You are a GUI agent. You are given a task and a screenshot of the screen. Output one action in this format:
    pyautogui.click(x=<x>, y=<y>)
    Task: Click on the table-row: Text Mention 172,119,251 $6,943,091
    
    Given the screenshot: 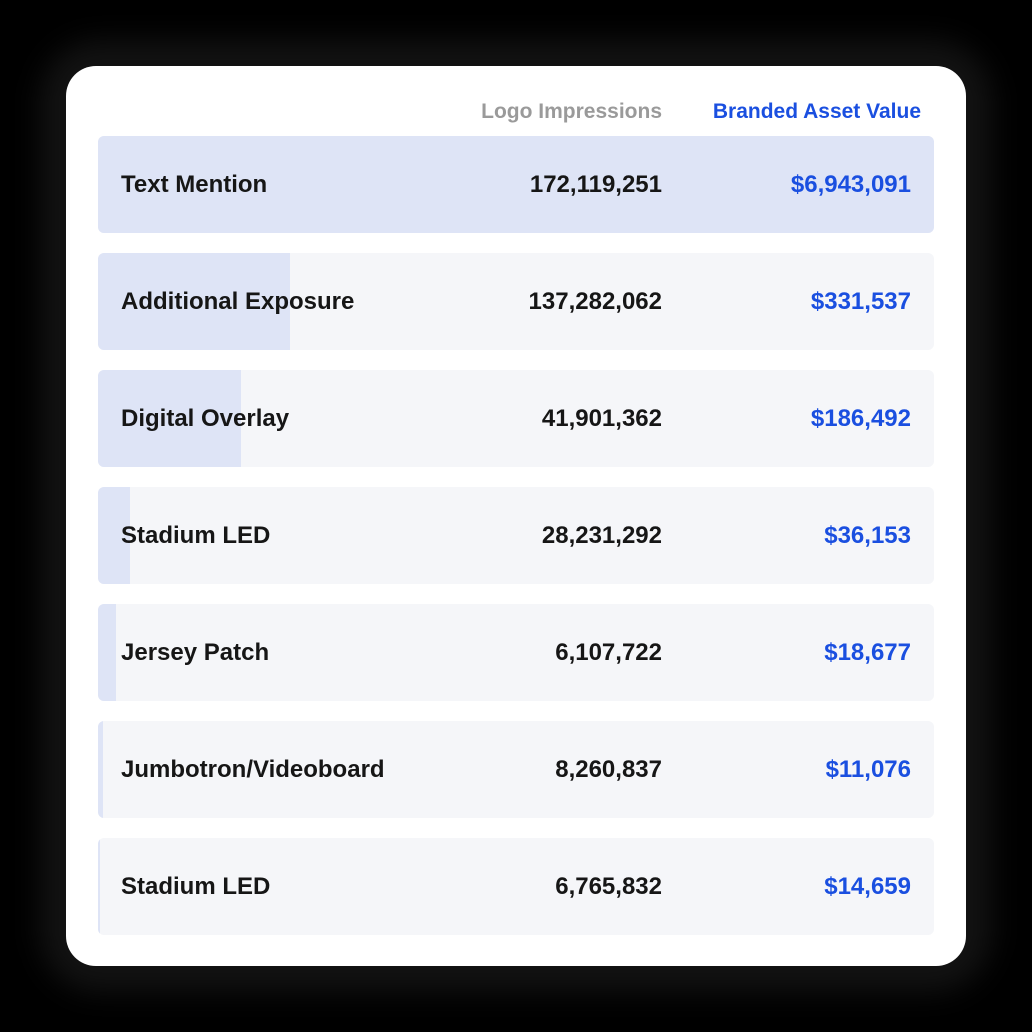 What is the action you would take?
    pyautogui.click(x=516, y=184)
    